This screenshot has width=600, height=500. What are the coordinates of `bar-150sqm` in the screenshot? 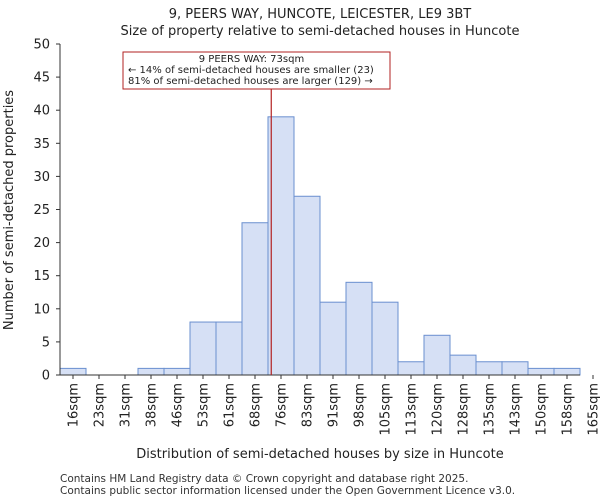 It's located at (541, 371).